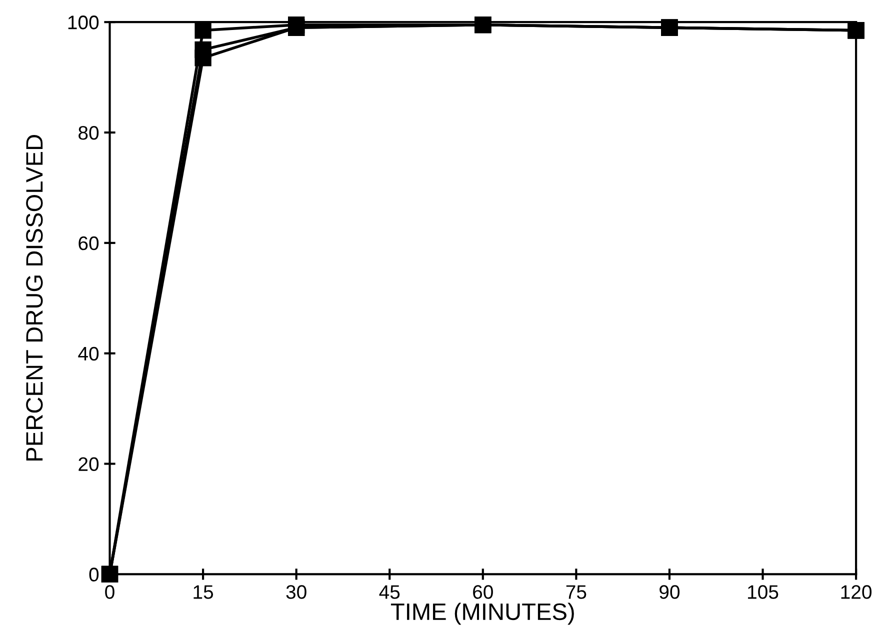 This screenshot has height=631, width=878. I want to click on x-tick-label: 105, so click(763, 592).